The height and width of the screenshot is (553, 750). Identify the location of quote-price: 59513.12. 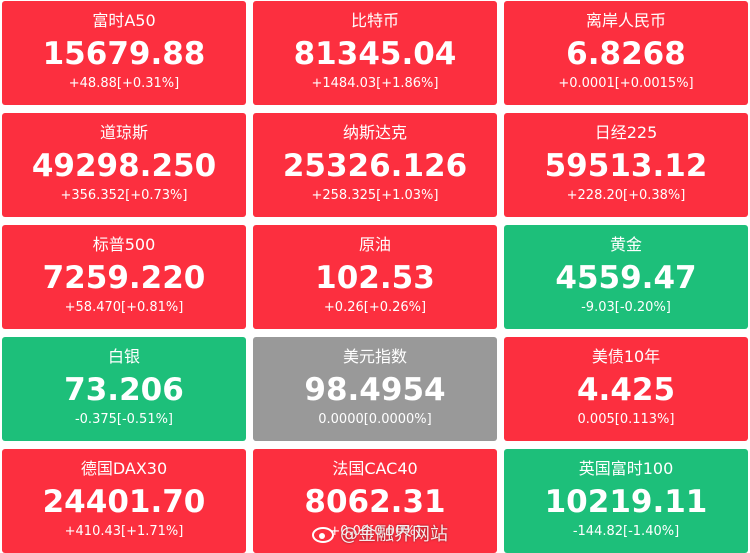
(626, 166).